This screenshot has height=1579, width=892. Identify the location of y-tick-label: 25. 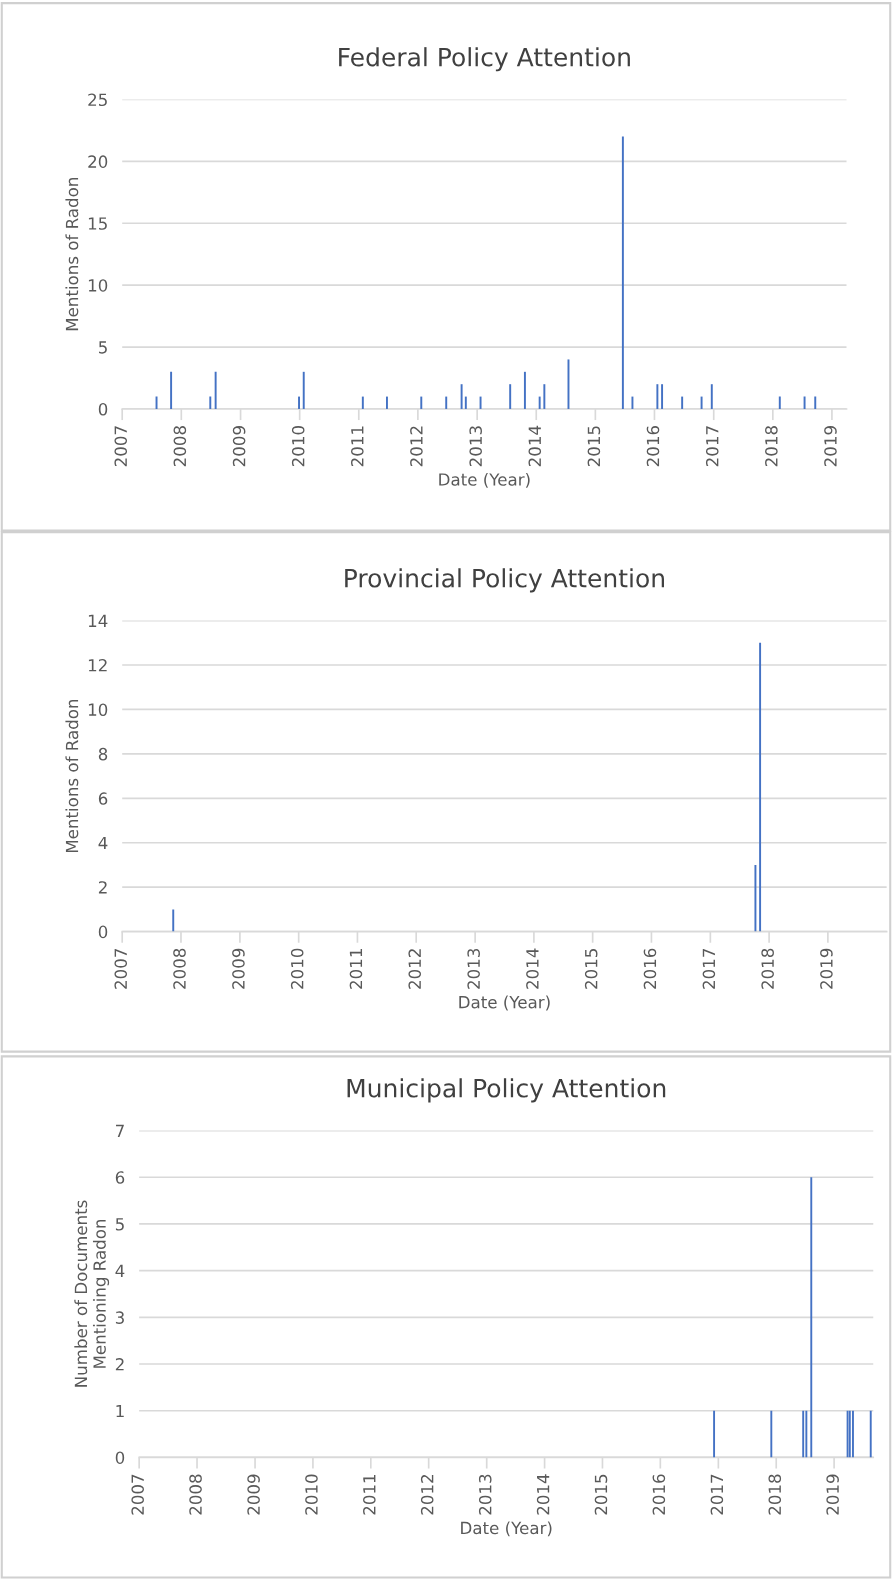
(97, 100).